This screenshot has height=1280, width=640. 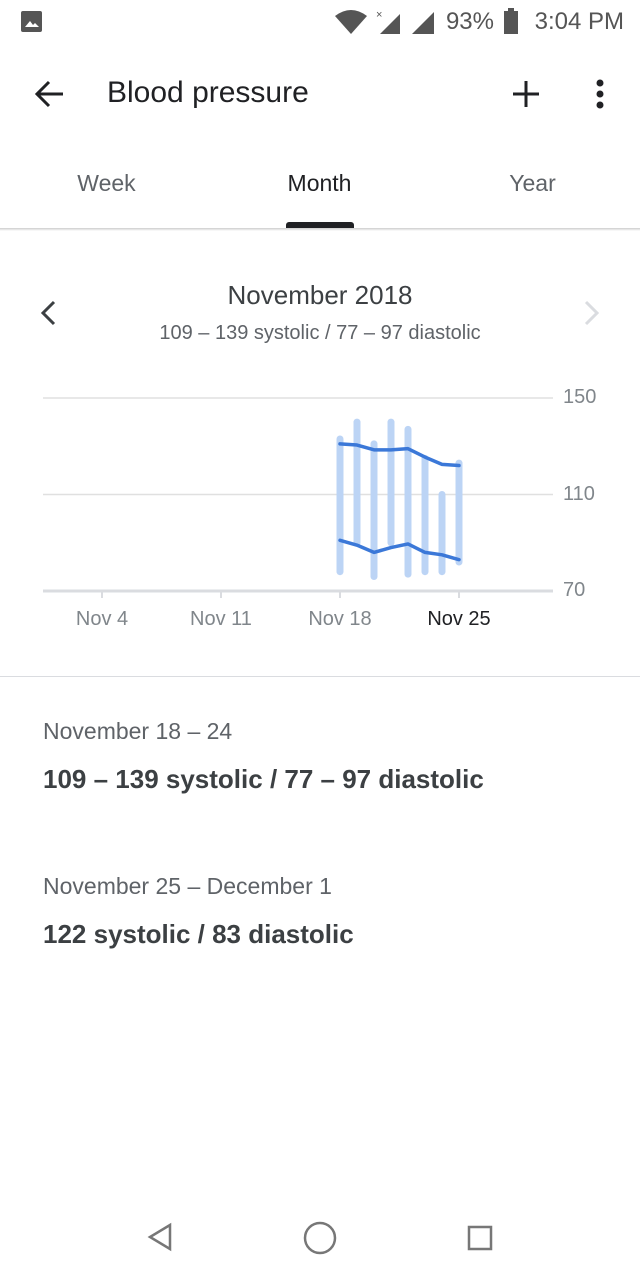 I want to click on image-icon, so click(x=31, y=21).